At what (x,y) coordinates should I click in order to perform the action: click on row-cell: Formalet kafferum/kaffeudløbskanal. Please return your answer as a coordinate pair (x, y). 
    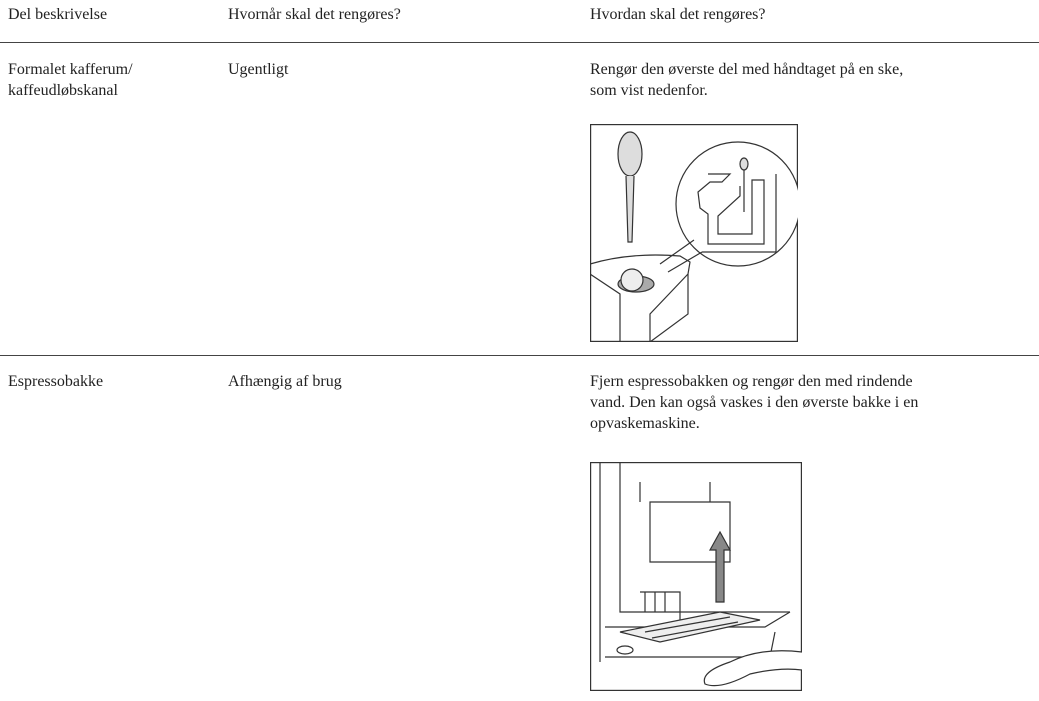
    Looking at the image, I should click on (70, 80).